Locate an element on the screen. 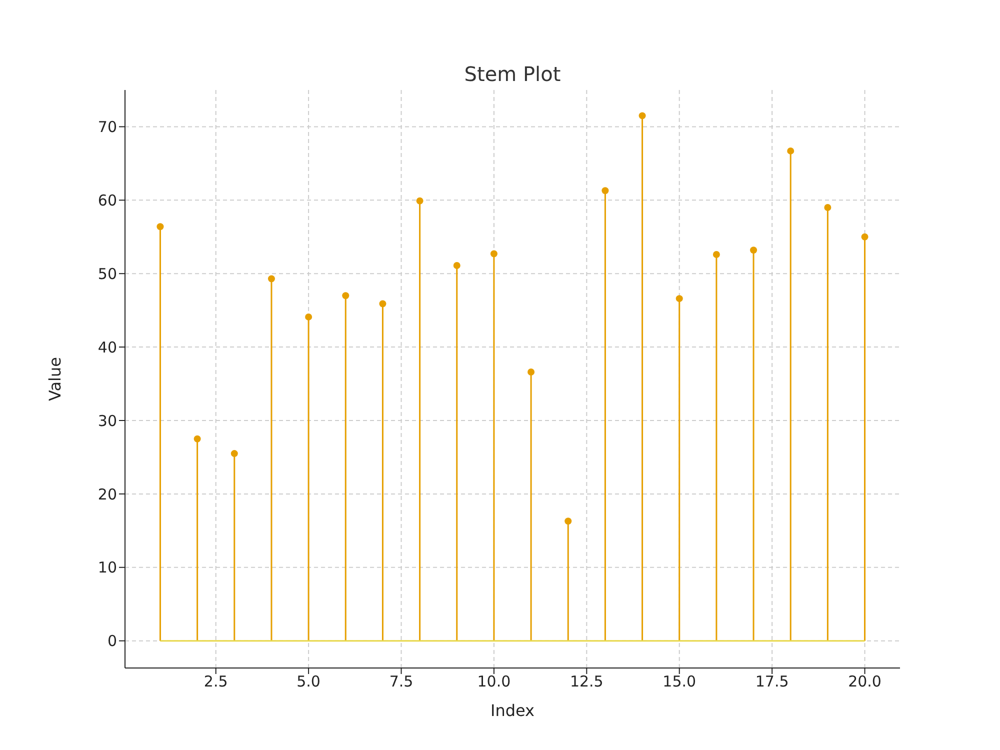  y-tick-label: 70 is located at coordinates (107, 127).